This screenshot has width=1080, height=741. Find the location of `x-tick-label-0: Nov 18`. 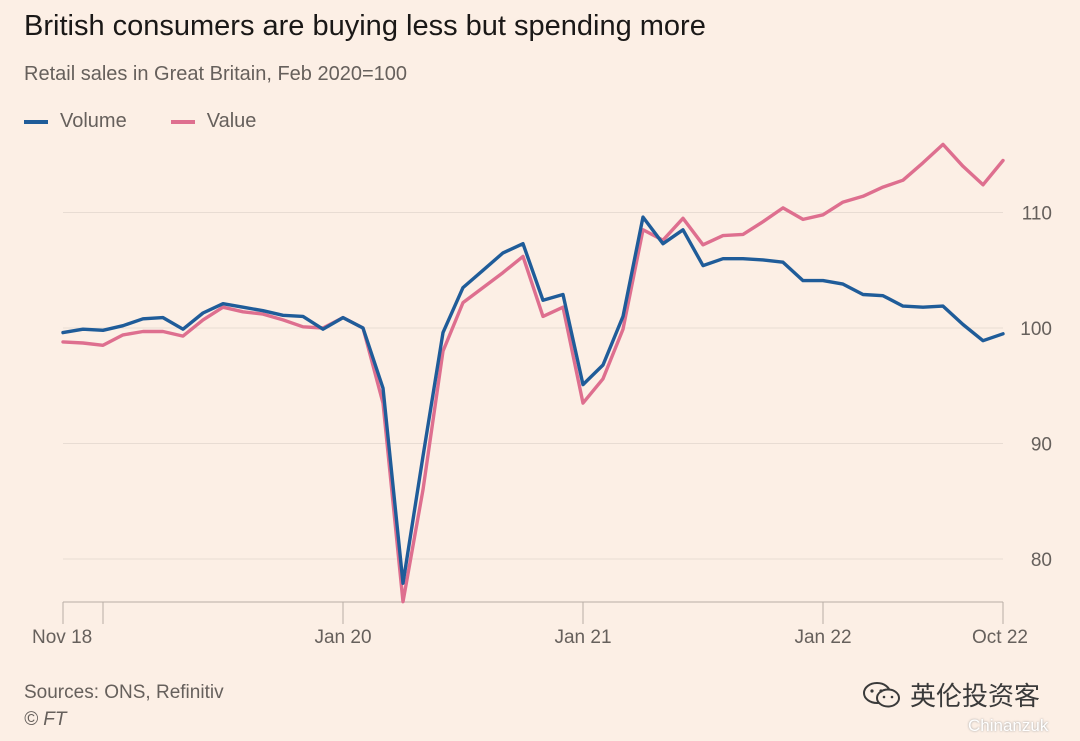

x-tick-label-0: Nov 18 is located at coordinates (62, 637).